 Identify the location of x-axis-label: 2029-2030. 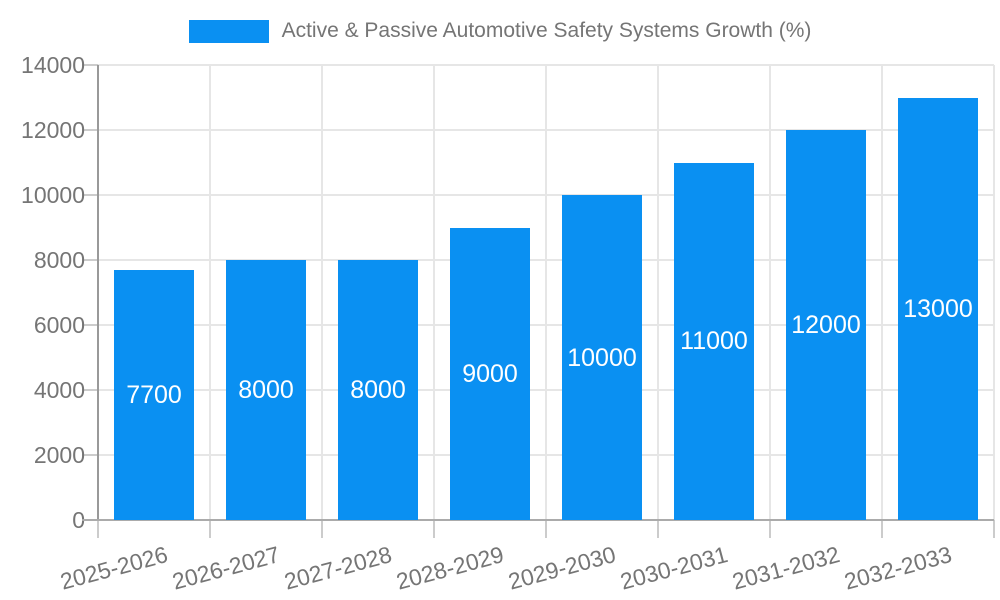
(562, 568).